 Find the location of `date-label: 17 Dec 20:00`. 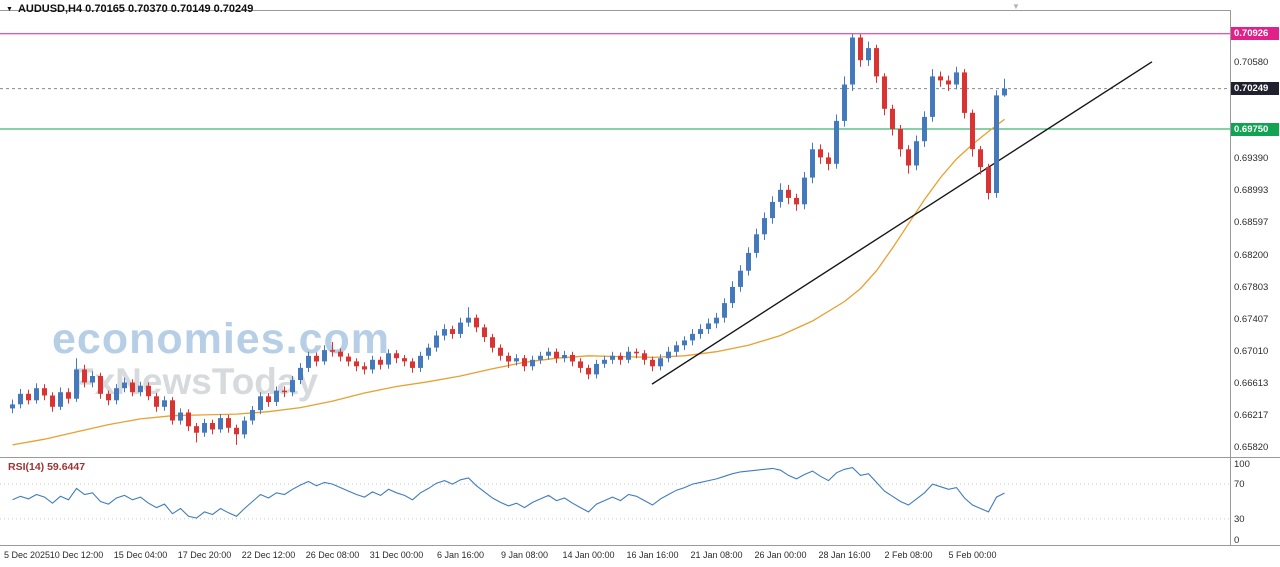

date-label: 17 Dec 20:00 is located at coordinates (204, 555).